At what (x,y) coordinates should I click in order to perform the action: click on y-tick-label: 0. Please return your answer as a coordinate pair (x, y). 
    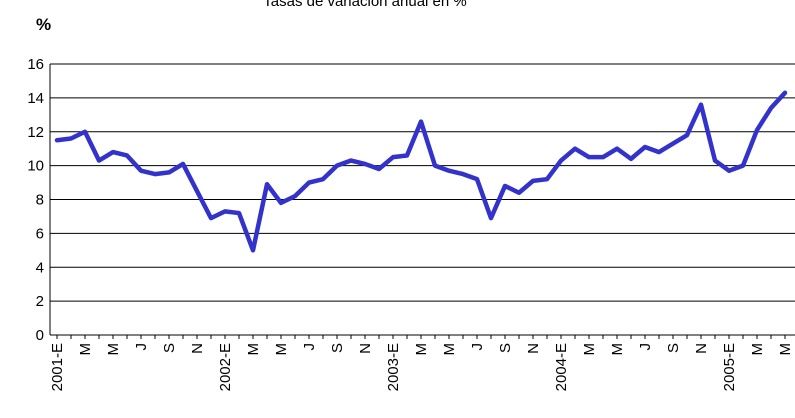
    Looking at the image, I should click on (40, 335).